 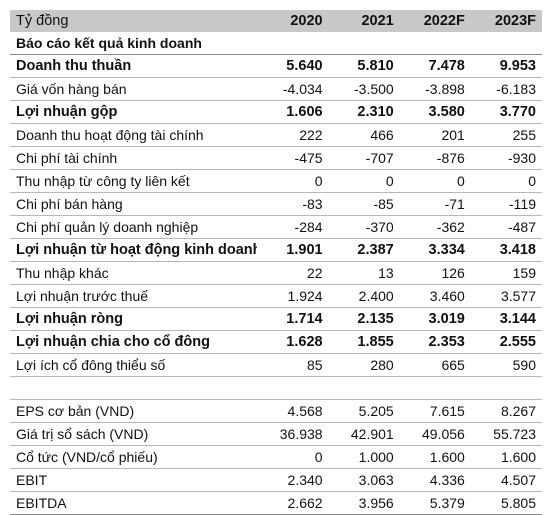 What do you see at coordinates (134, 158) in the screenshot?
I see `row-label: Chi phí tài chính` at bounding box center [134, 158].